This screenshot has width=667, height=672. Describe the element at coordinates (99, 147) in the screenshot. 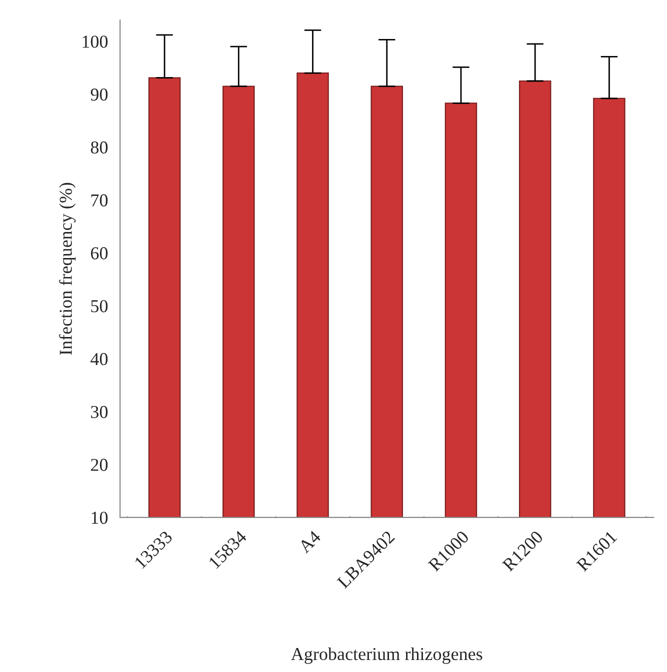

I see `y-tick-label: 80` at that location.